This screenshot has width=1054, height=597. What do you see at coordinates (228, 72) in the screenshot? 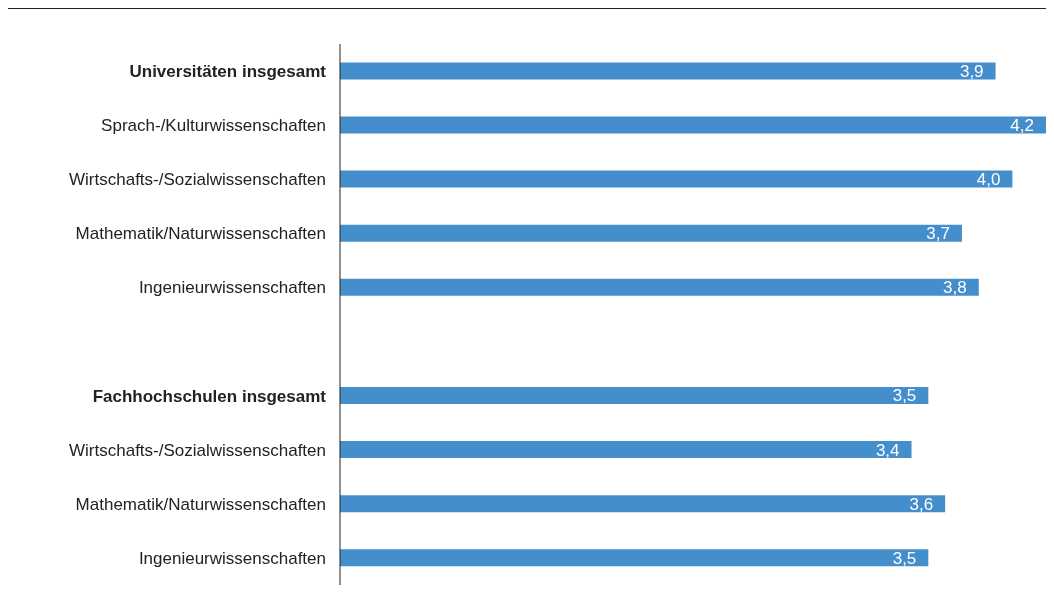
I see `y-tick-label: Universitäten insgesamt` at bounding box center [228, 72].